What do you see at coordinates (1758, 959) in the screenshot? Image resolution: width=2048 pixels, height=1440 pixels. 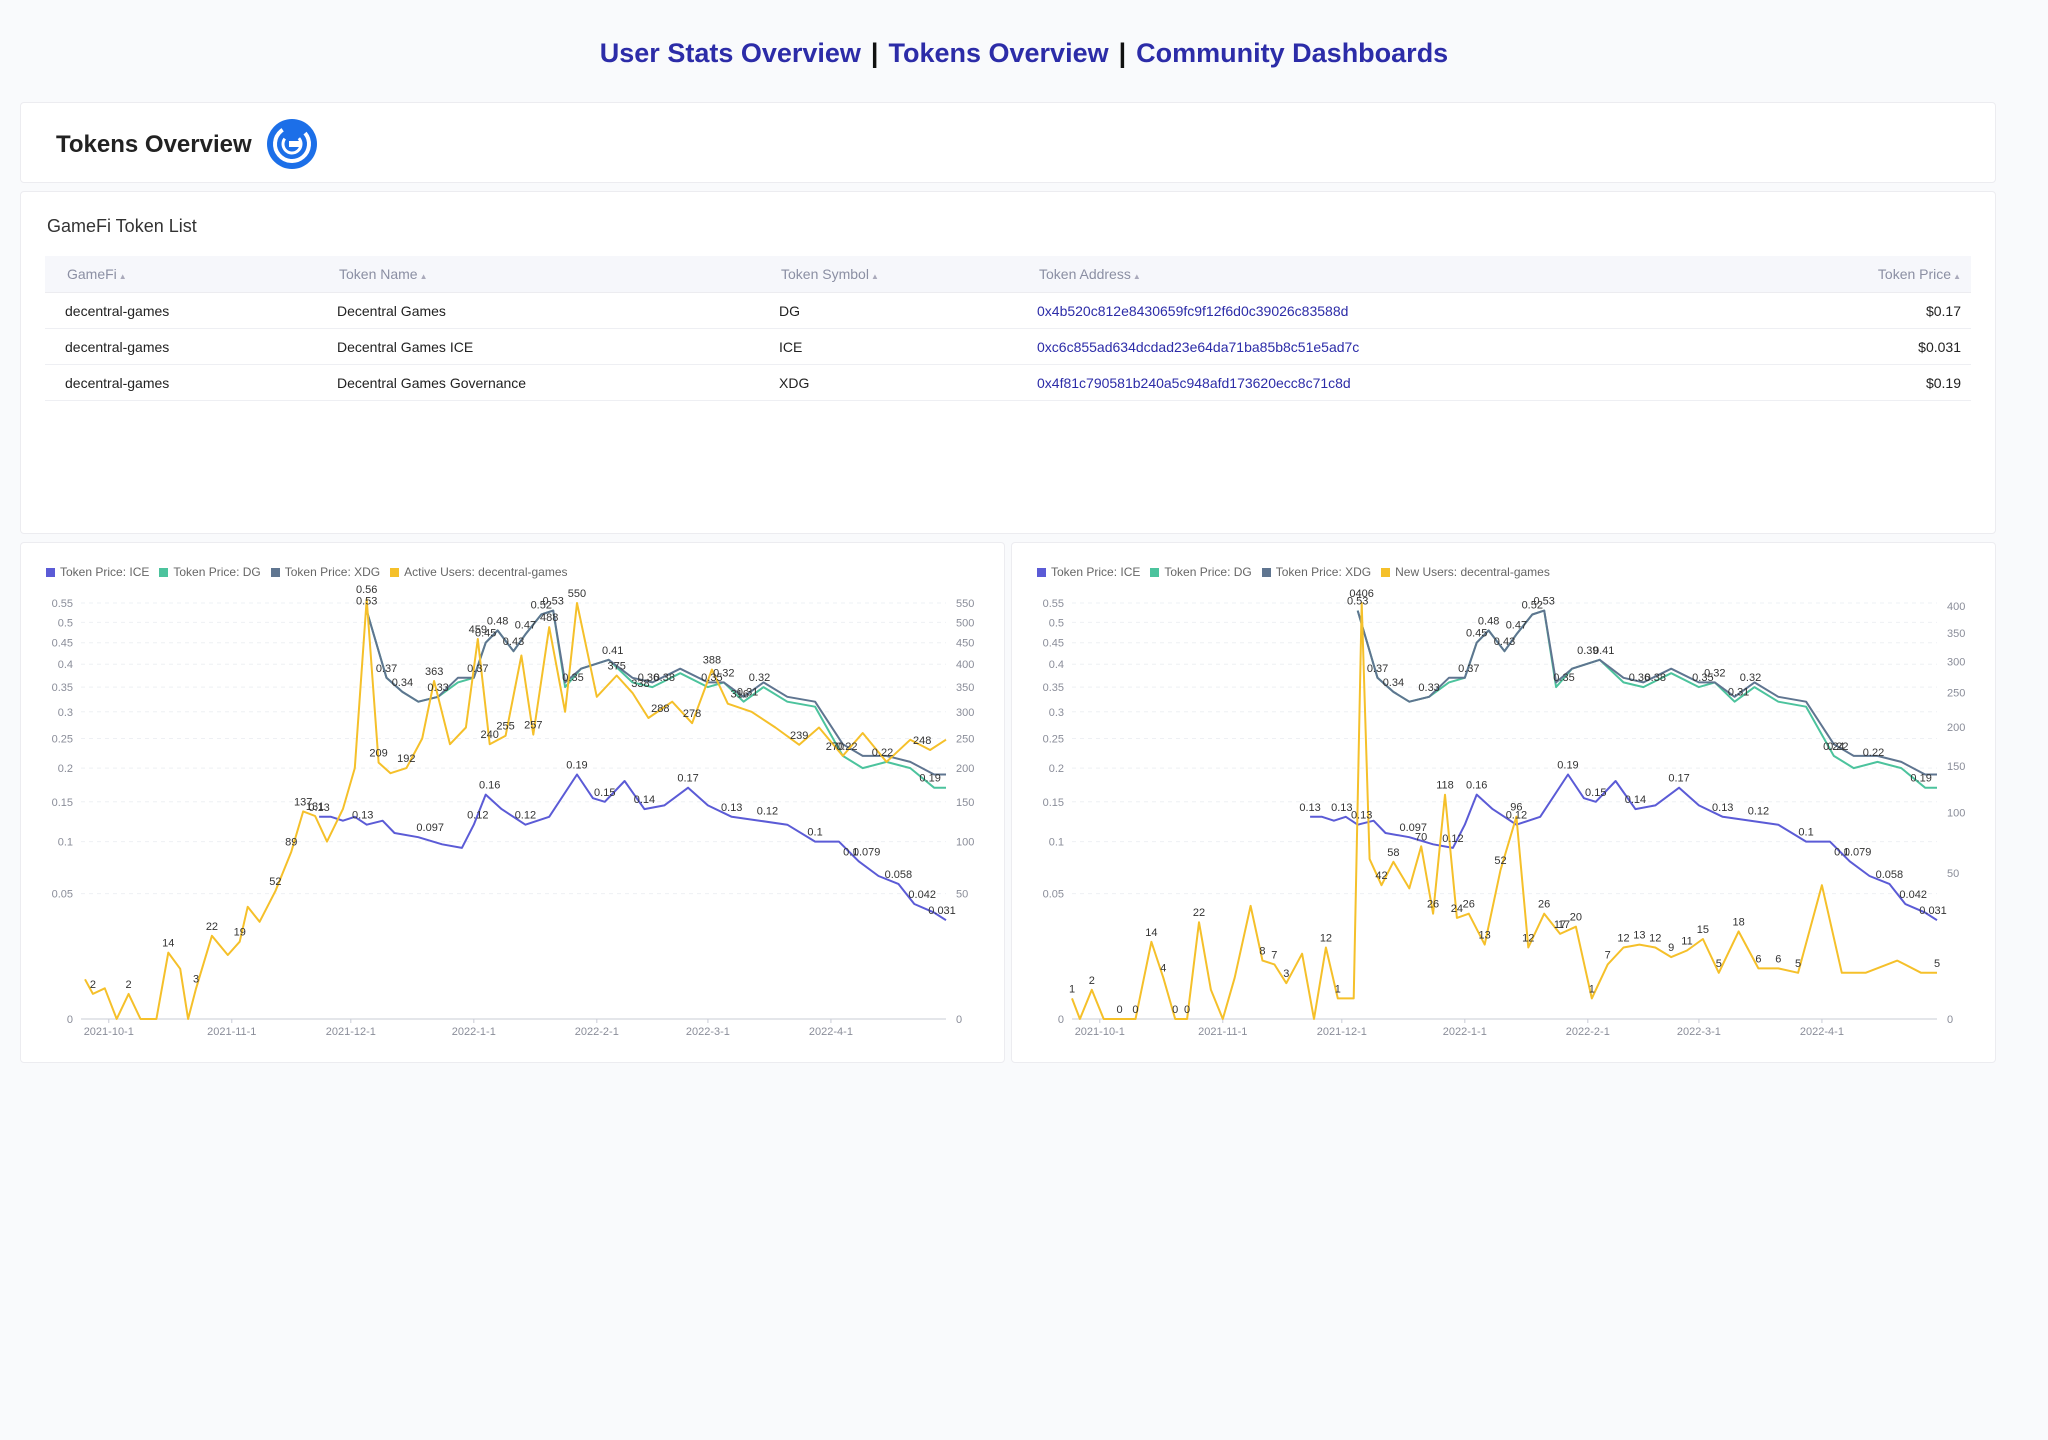 I see `data-label: 6` at bounding box center [1758, 959].